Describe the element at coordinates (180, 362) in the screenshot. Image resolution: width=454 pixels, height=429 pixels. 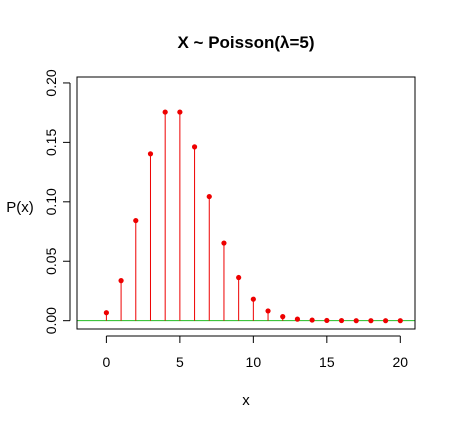
I see `x-tick-label: 5` at that location.